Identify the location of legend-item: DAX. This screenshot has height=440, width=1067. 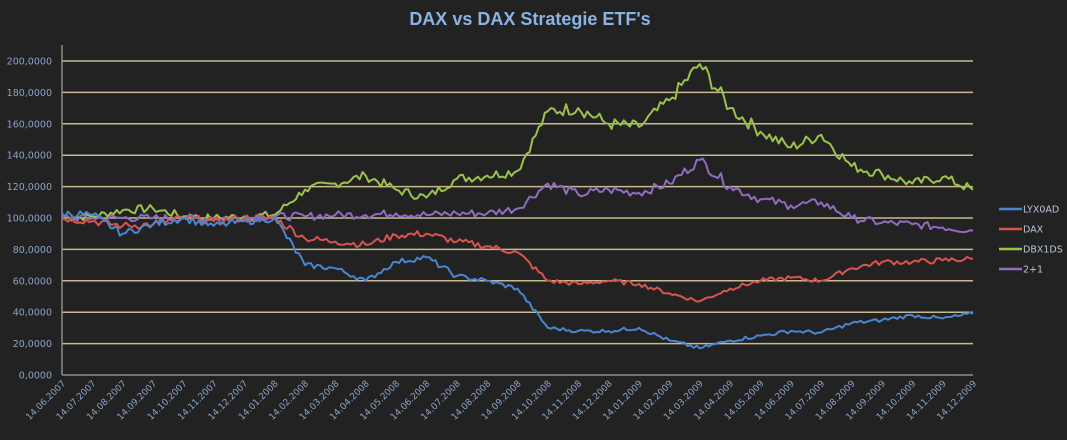
(1021, 230).